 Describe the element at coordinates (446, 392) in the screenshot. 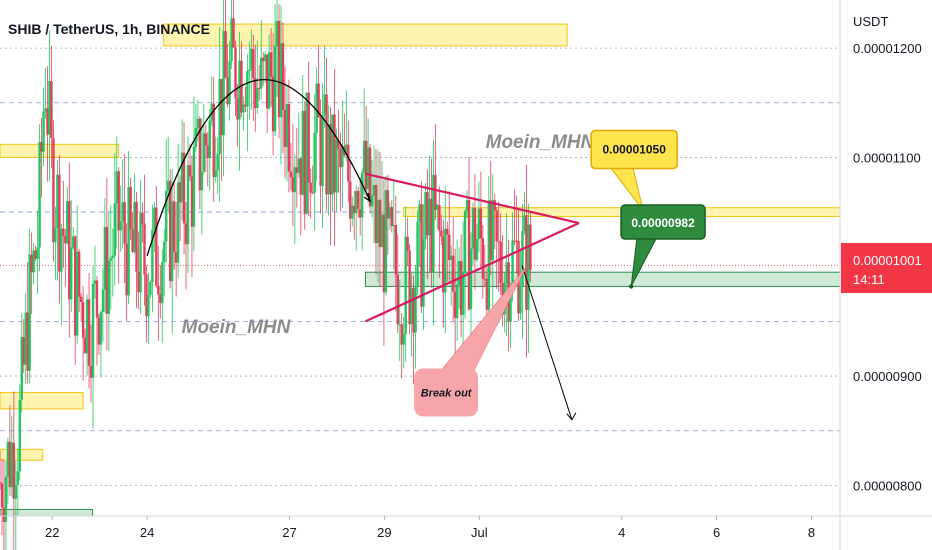

I see `breakout-bubble` at that location.